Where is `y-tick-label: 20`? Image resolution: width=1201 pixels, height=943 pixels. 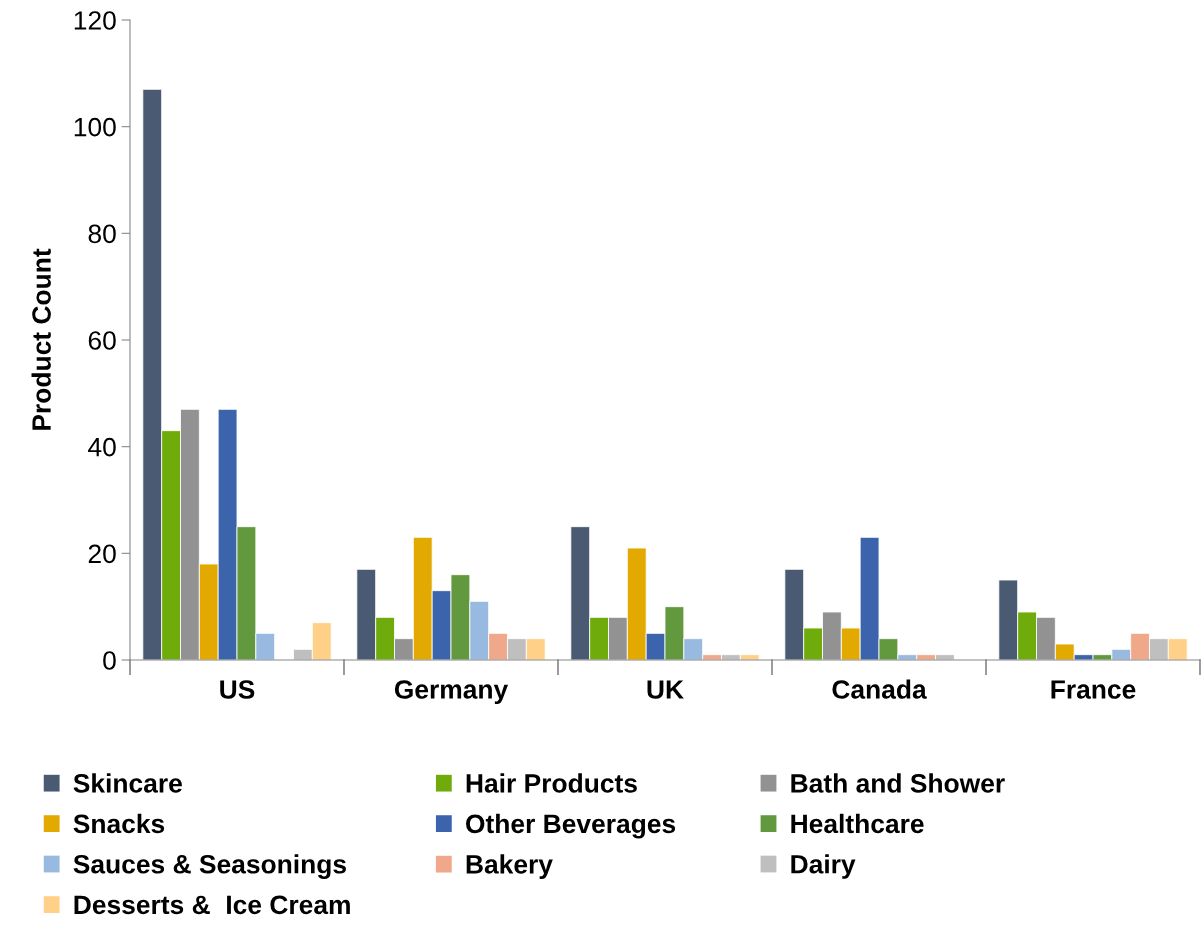 y-tick-label: 20 is located at coordinates (102, 554).